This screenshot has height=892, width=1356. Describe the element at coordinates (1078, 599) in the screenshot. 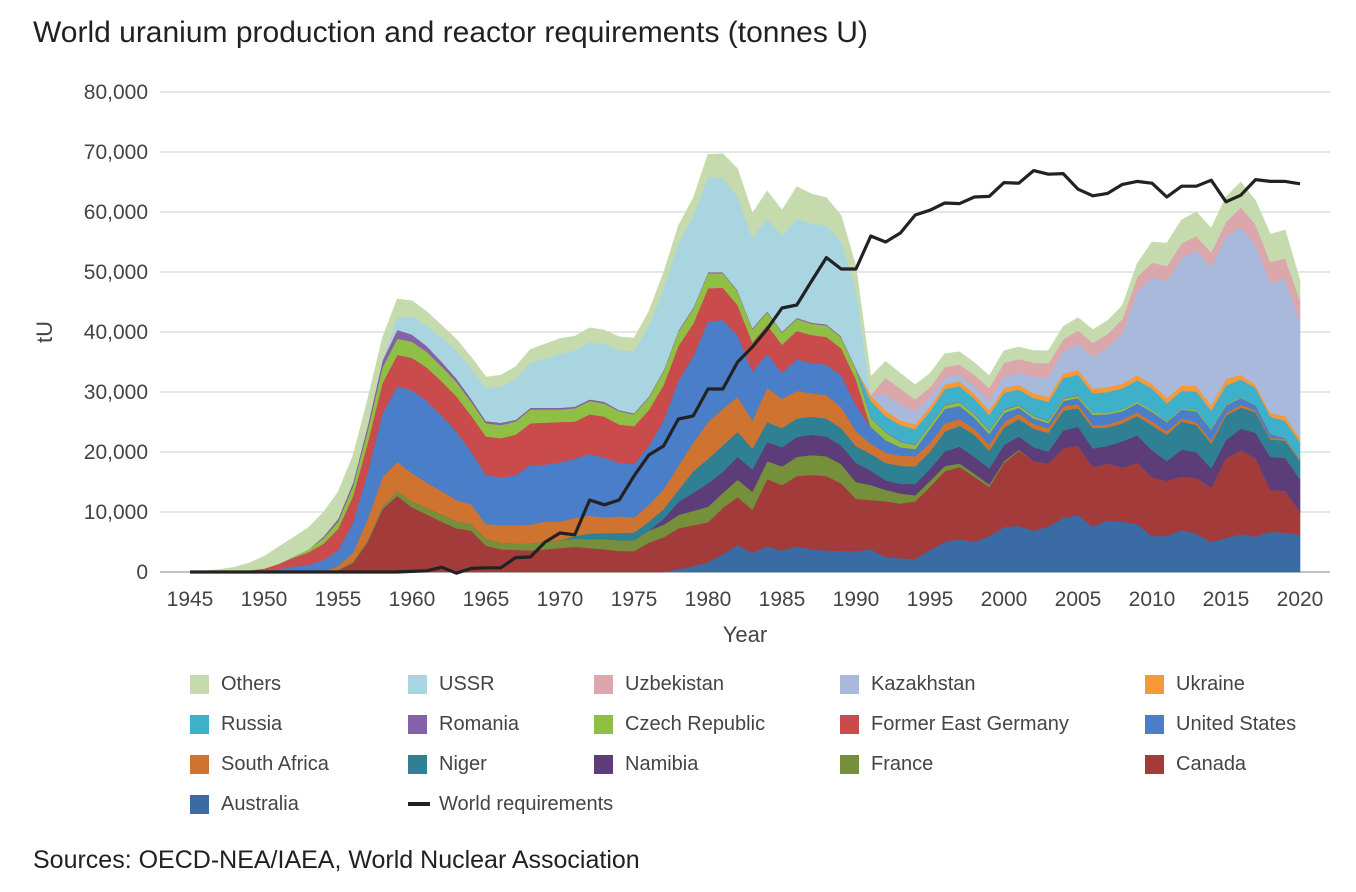

I see `x-tick-label: 2005` at that location.